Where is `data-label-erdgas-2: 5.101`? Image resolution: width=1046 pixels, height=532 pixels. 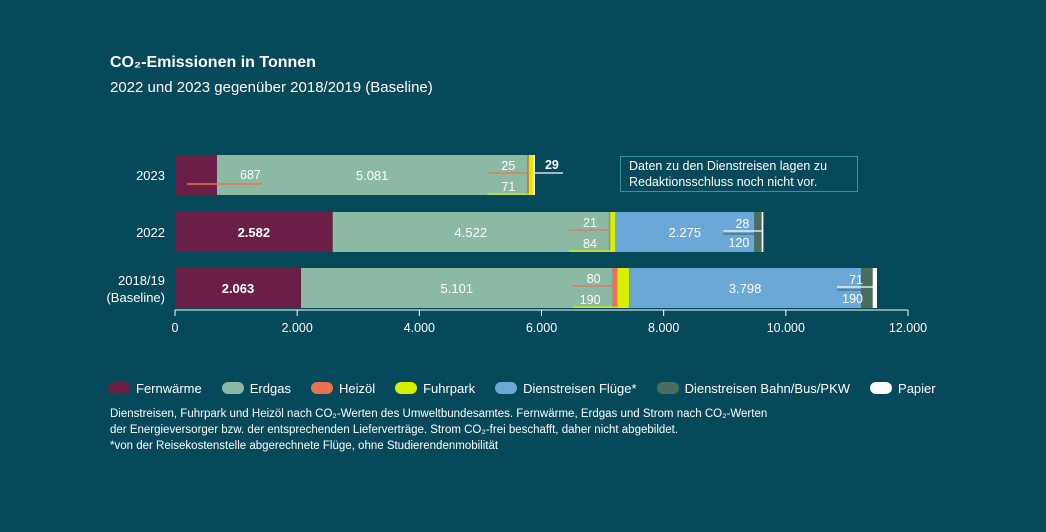
data-label-erdgas-2: 5.101 is located at coordinates (457, 288).